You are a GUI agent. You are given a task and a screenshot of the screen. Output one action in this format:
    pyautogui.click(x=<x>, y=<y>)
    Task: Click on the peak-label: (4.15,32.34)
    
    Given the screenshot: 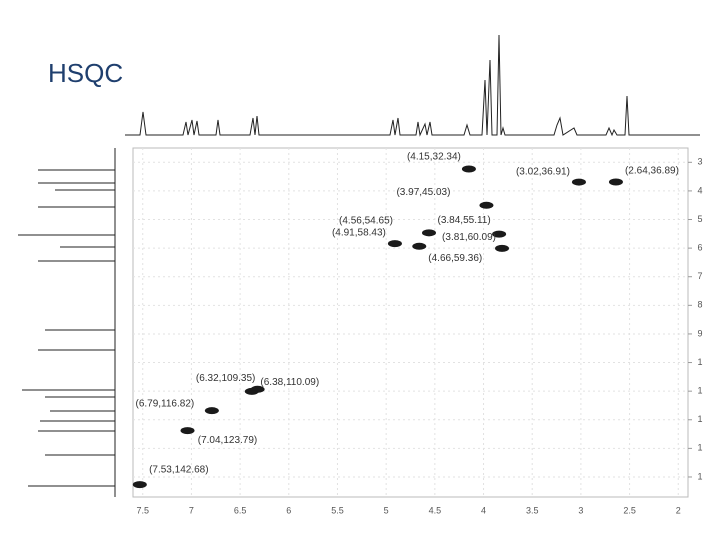 What is the action you would take?
    pyautogui.click(x=434, y=157)
    